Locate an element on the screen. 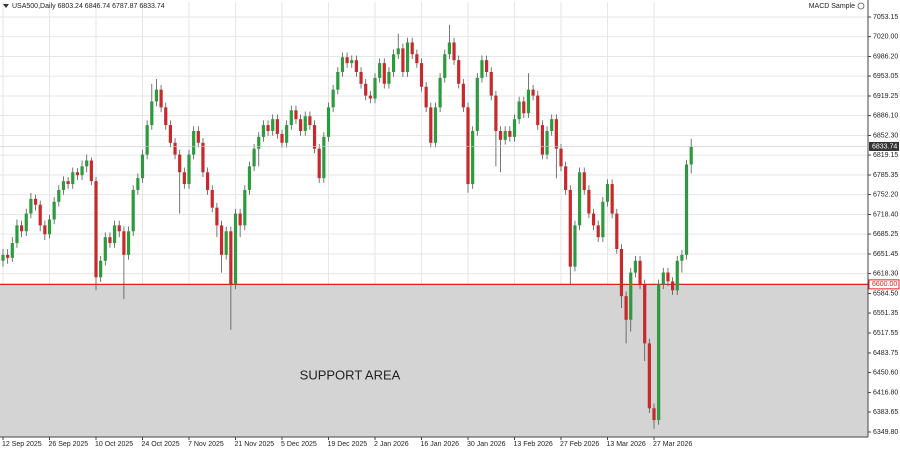 The height and width of the screenshot is (449, 900). high-value: 6846.74 is located at coordinates (97, 6).